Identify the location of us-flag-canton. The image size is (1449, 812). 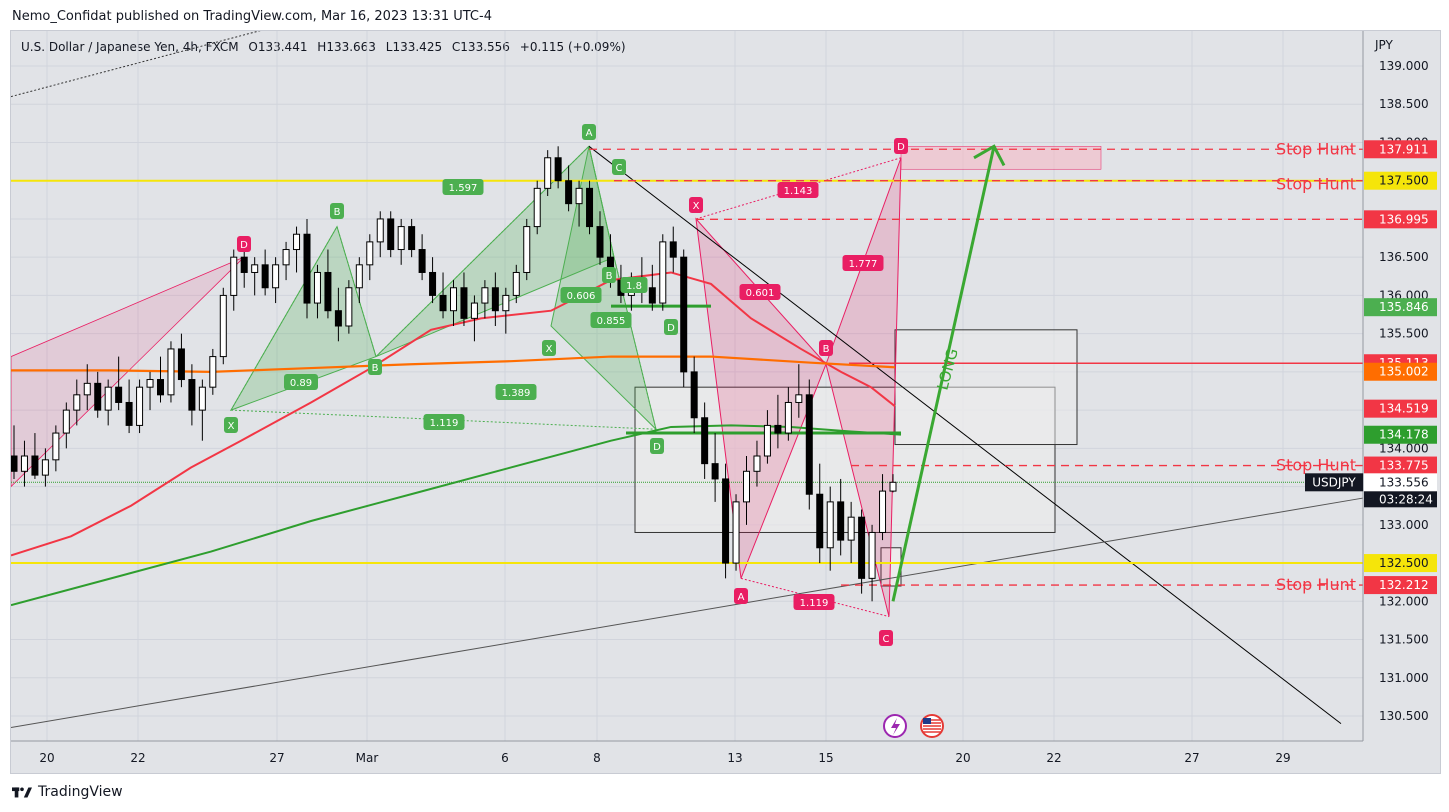
(927, 721).